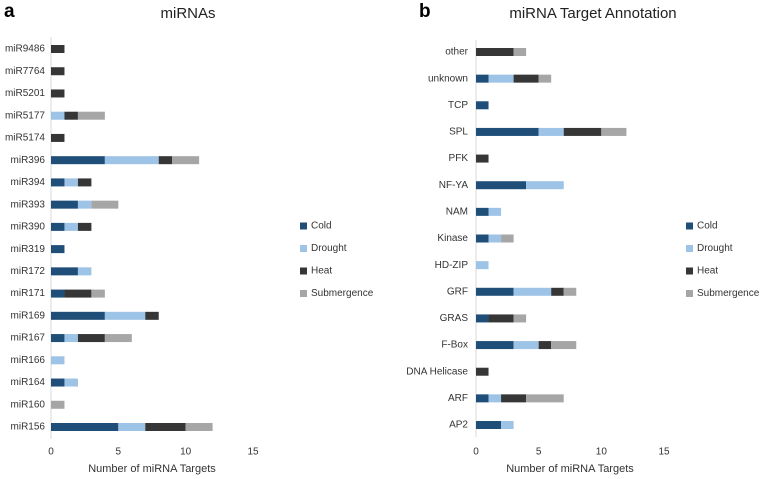 The height and width of the screenshot is (479, 778). I want to click on y-tick-label: miR394, so click(28, 182).